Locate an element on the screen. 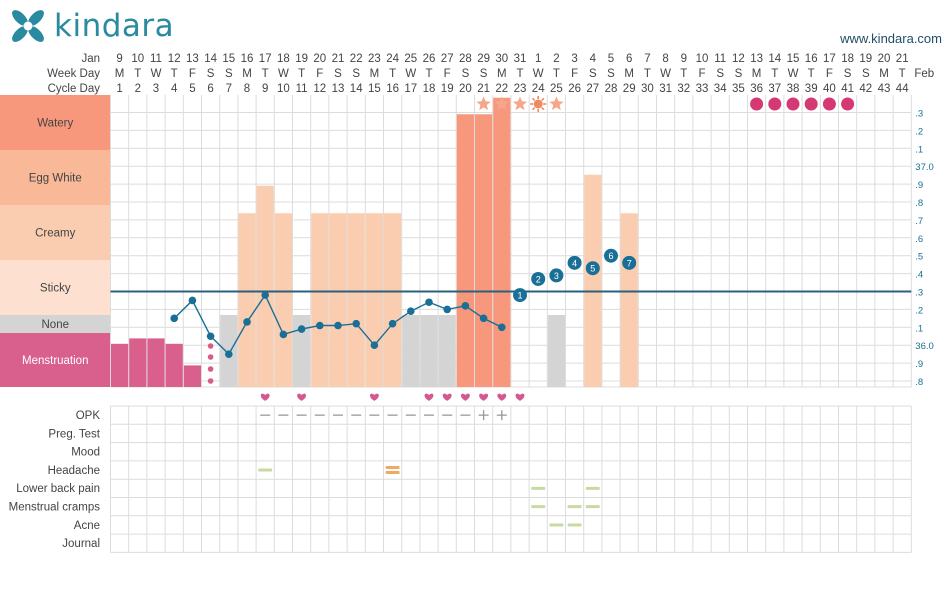  date-label: 4 is located at coordinates (593, 59).